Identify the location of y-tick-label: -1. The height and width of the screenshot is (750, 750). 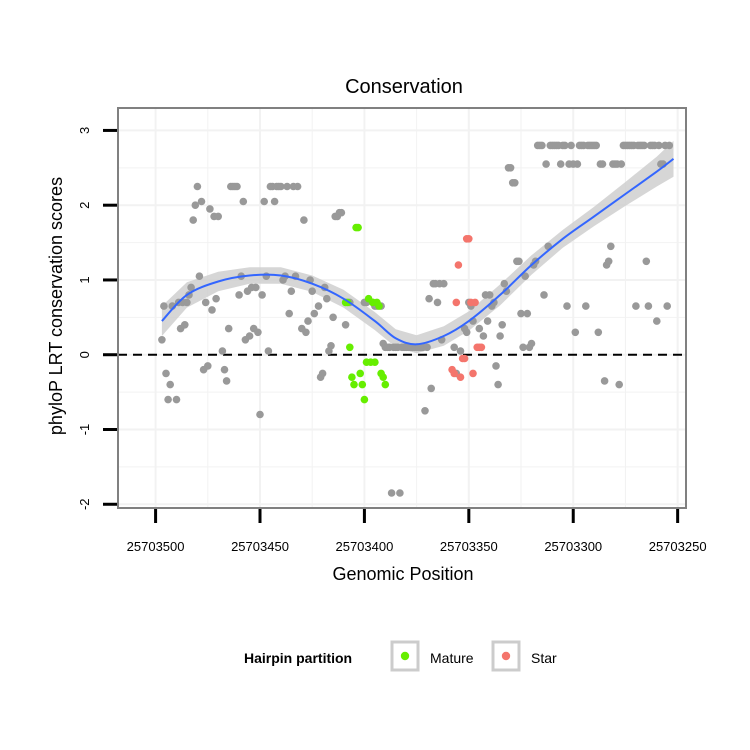
(84, 430).